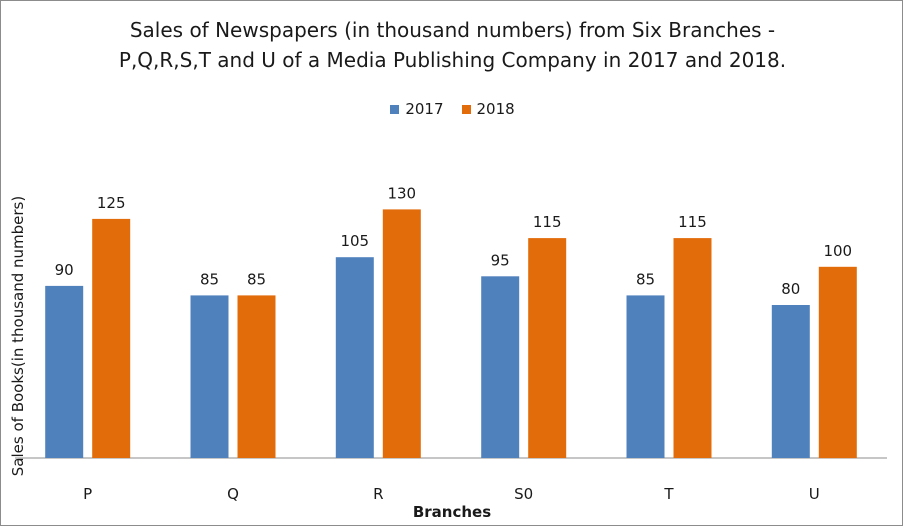 The height and width of the screenshot is (526, 903). I want to click on bar-T-2017, so click(645, 376).